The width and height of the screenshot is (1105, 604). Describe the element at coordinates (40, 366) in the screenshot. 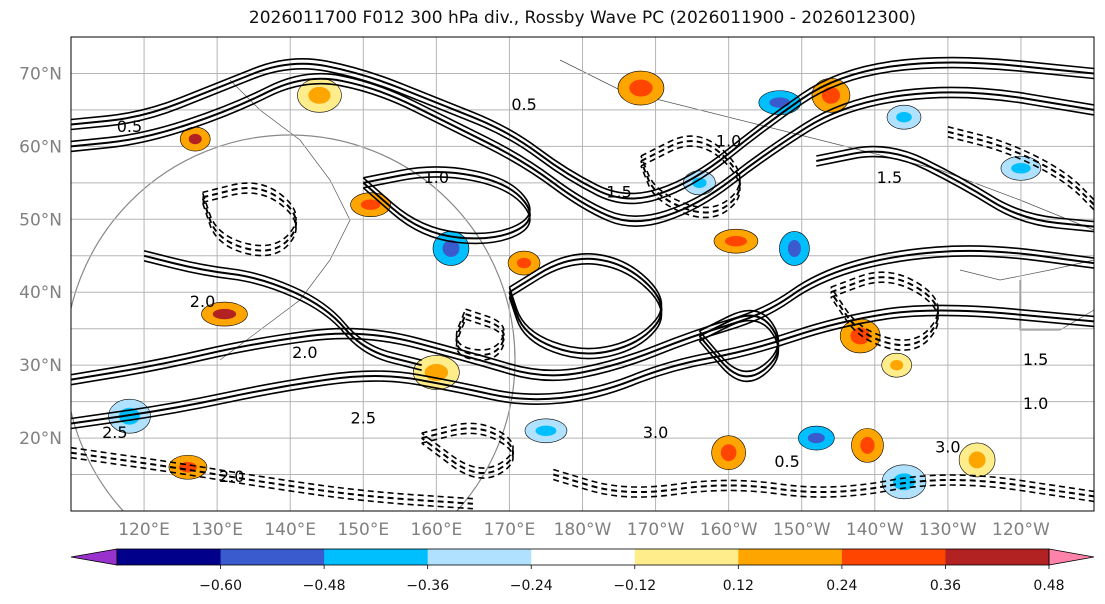

I see `lat-tick-label: 30°N` at that location.